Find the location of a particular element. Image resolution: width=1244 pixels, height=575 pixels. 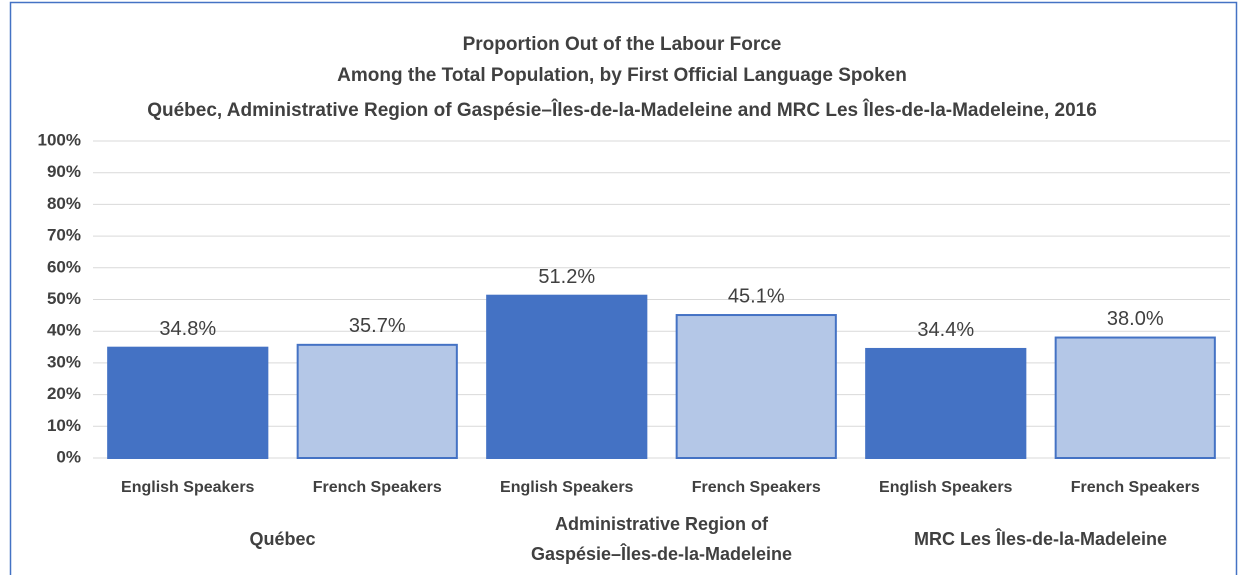

y-tick-label: 80% is located at coordinates (64, 203).